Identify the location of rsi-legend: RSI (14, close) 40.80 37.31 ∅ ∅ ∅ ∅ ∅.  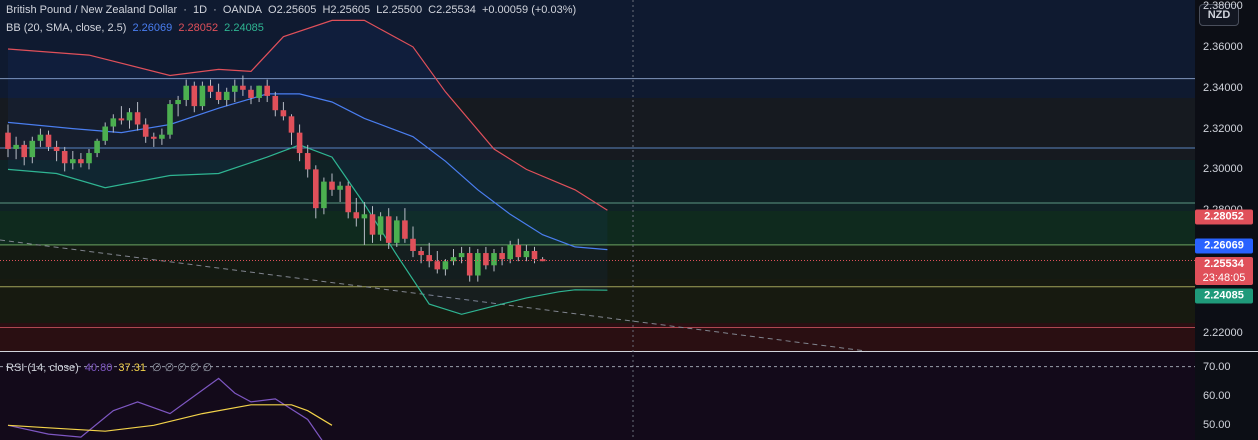
(110, 367).